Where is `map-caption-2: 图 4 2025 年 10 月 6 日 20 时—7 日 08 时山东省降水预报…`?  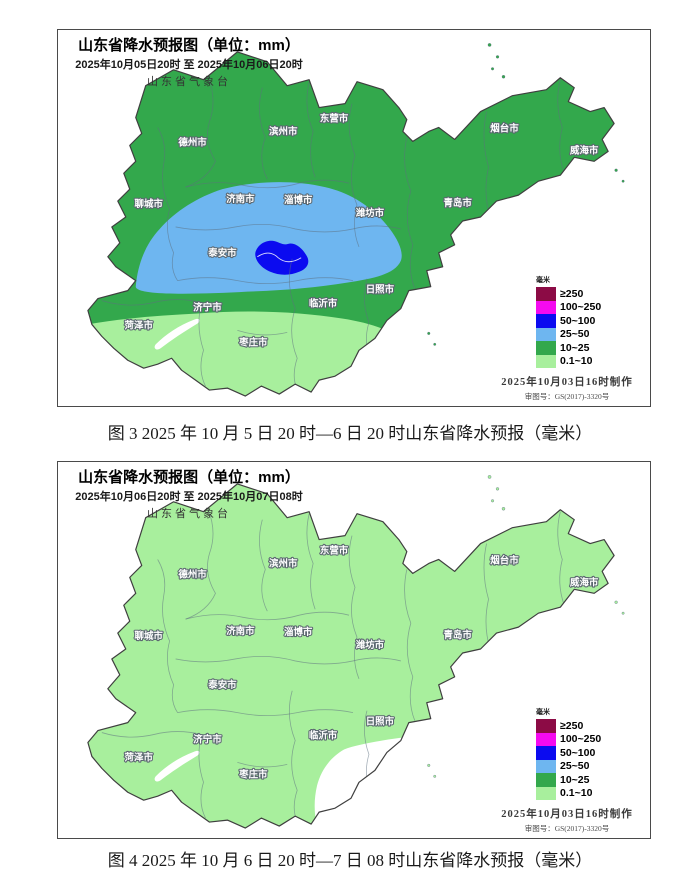
map-caption-2: 图 4 2025 年 10 月 6 日 20 时—7 日 08 时山东省降水预报… is located at coordinates (350, 860).